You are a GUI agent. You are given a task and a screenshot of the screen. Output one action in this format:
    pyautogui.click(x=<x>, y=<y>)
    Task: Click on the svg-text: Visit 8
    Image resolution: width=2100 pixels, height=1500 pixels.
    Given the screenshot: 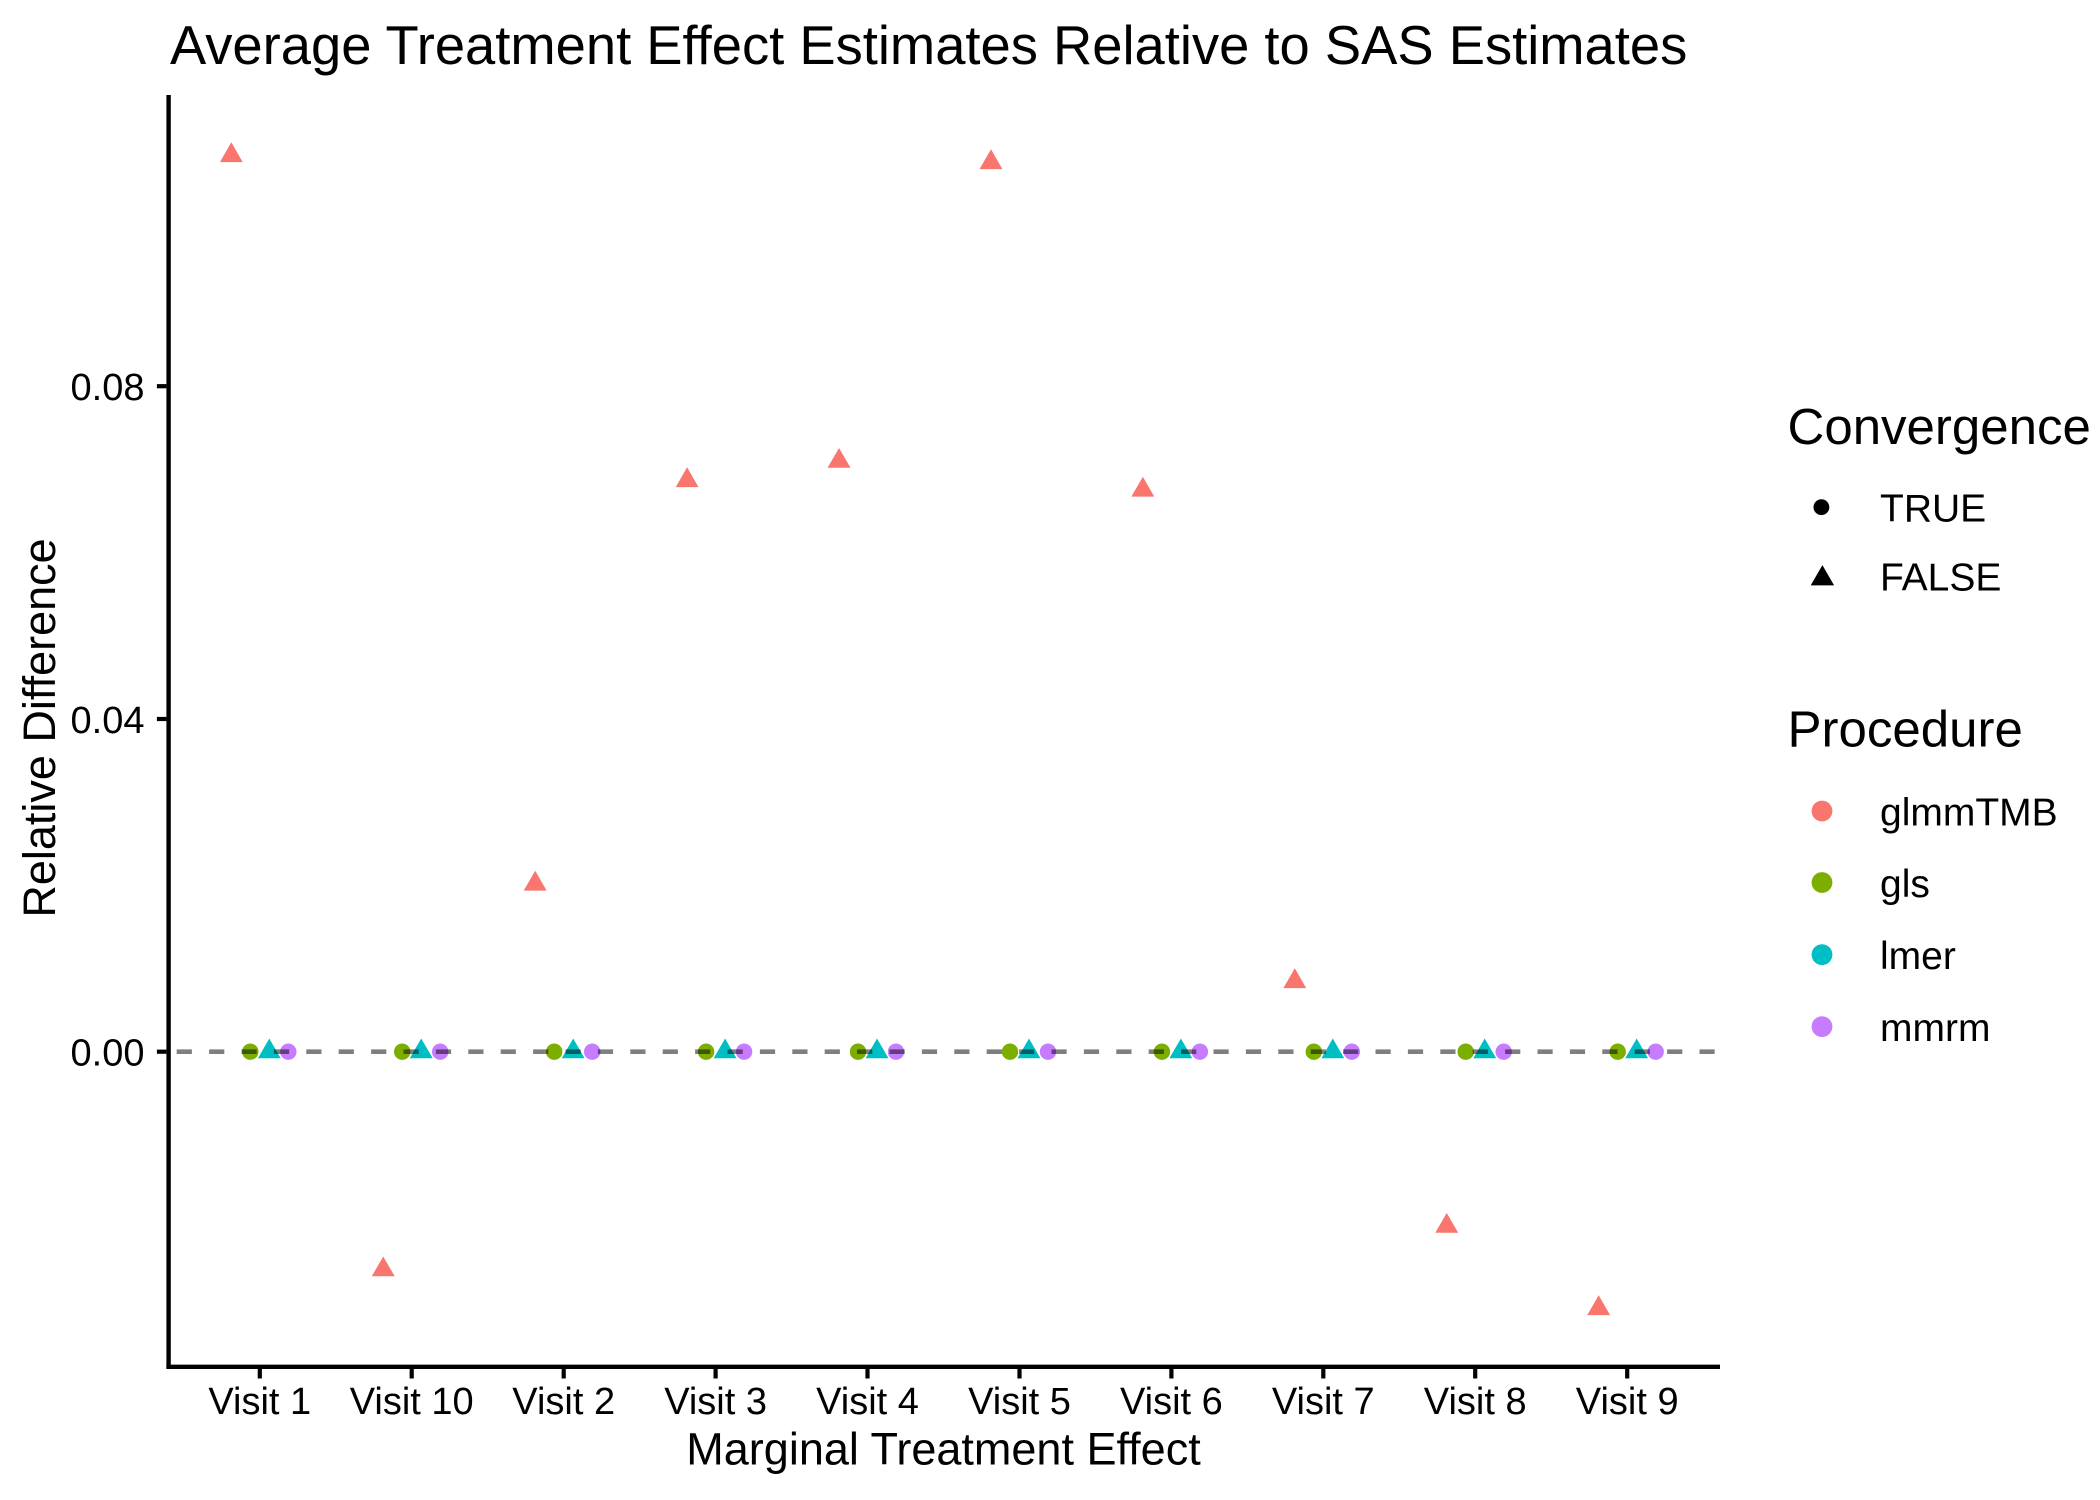 What is the action you would take?
    pyautogui.click(x=1475, y=1402)
    